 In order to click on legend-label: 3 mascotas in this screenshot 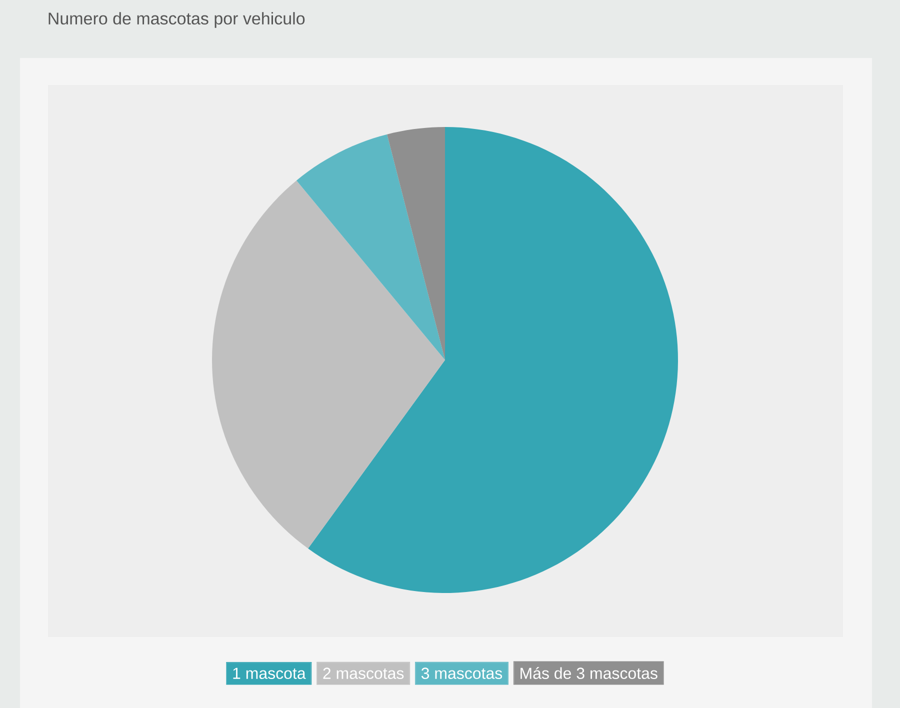, I will do `click(461, 673)`.